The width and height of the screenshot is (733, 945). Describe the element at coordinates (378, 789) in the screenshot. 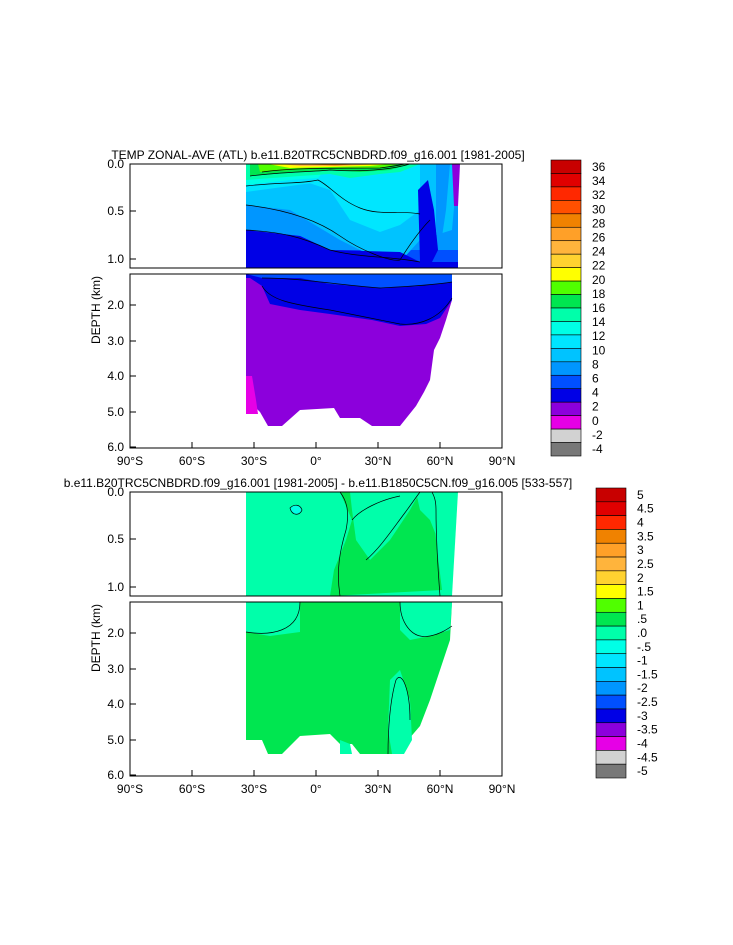

I see `plot2-xtick: 30°N` at that location.